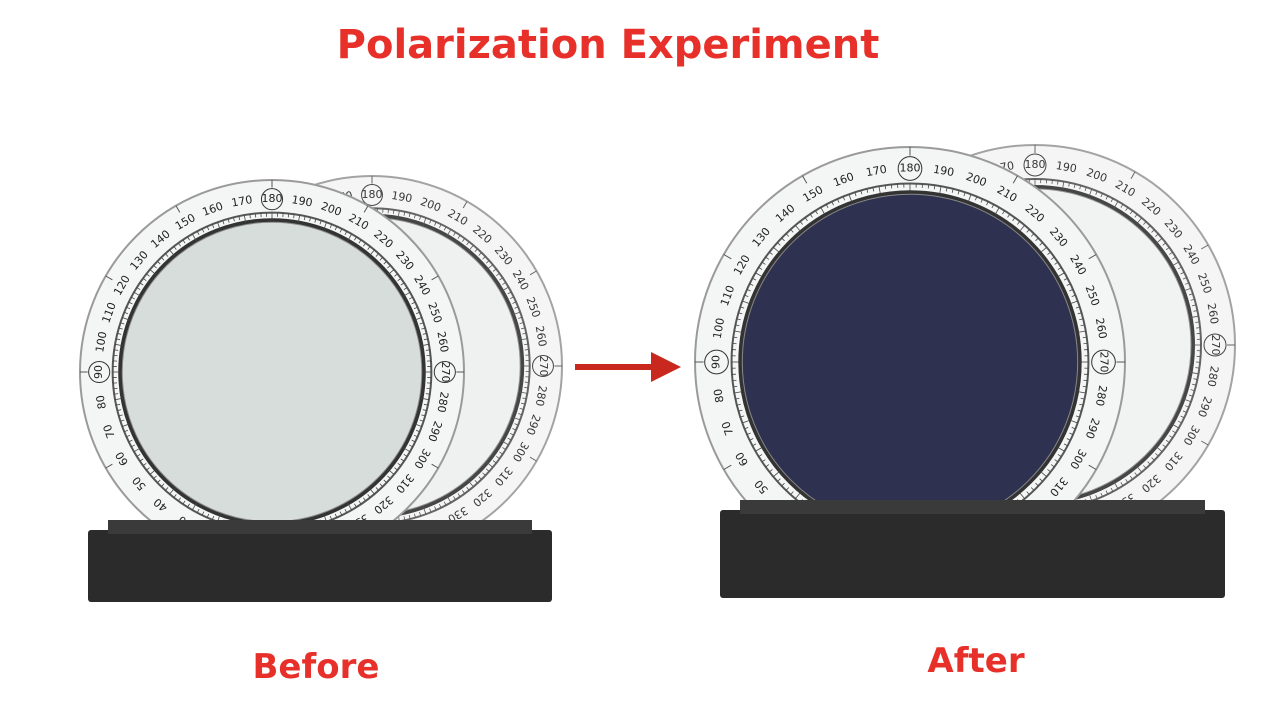 This screenshot has width=1280, height=720. I want to click on dial-label-ring, so click(1035, 165).